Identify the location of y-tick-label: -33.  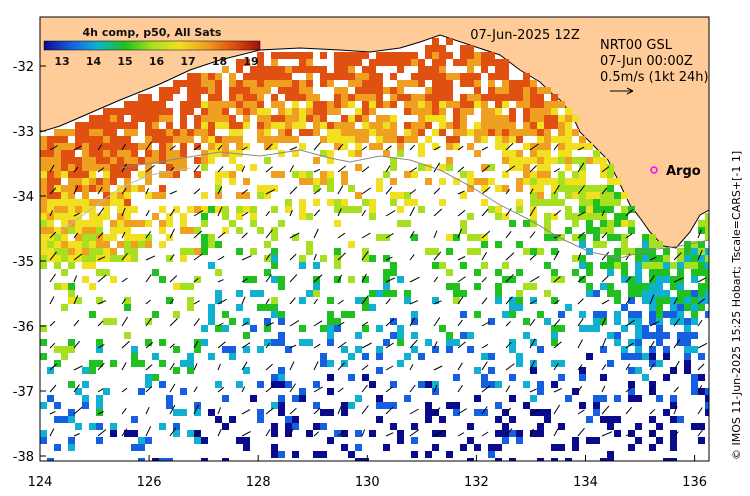
(23, 132).